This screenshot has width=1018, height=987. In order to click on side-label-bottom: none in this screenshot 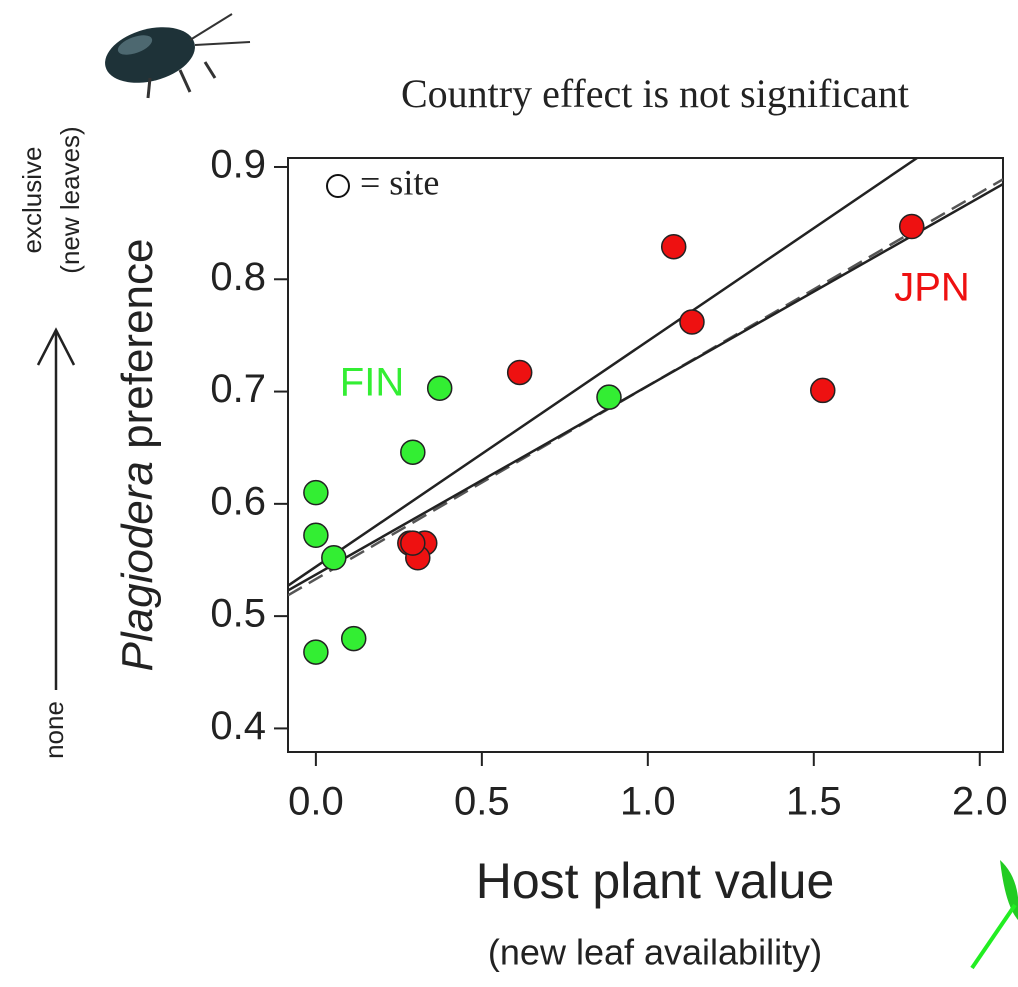, I will do `click(54, 730)`.